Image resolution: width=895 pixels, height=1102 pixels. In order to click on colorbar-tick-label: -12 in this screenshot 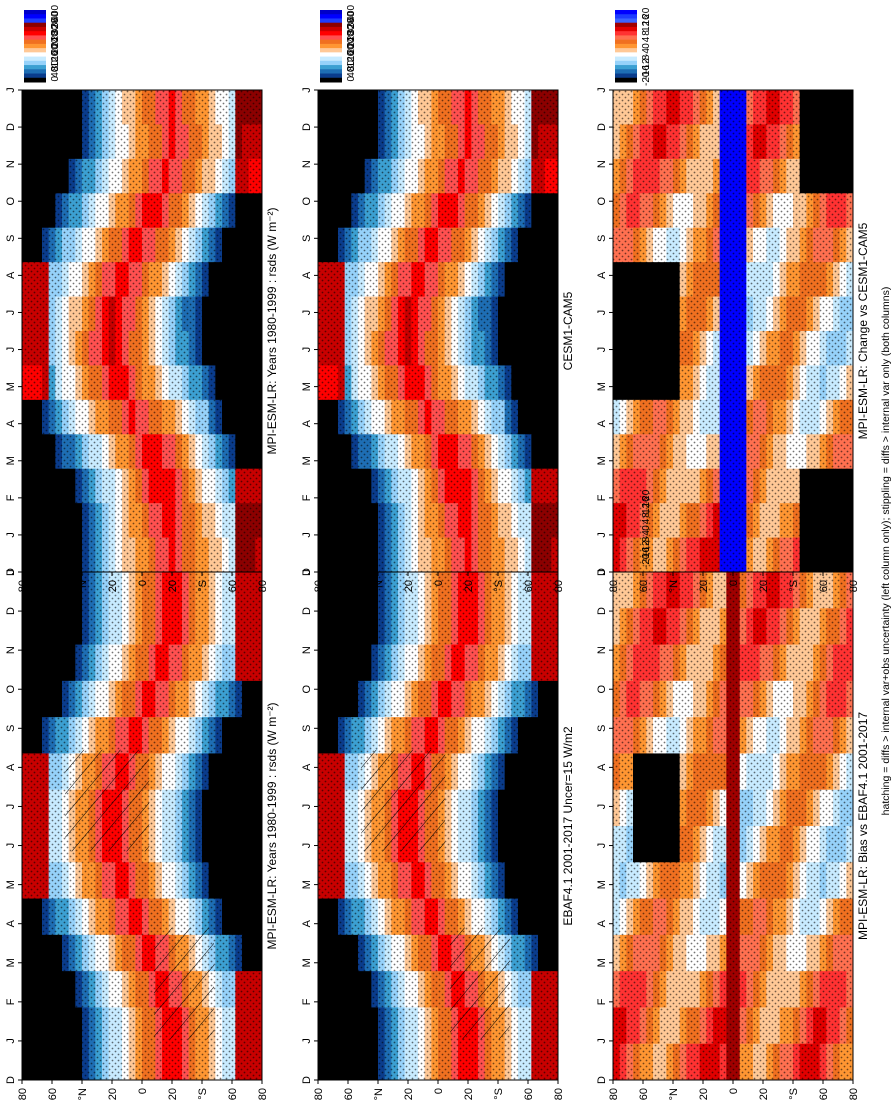, I will do `click(646, 547)`.